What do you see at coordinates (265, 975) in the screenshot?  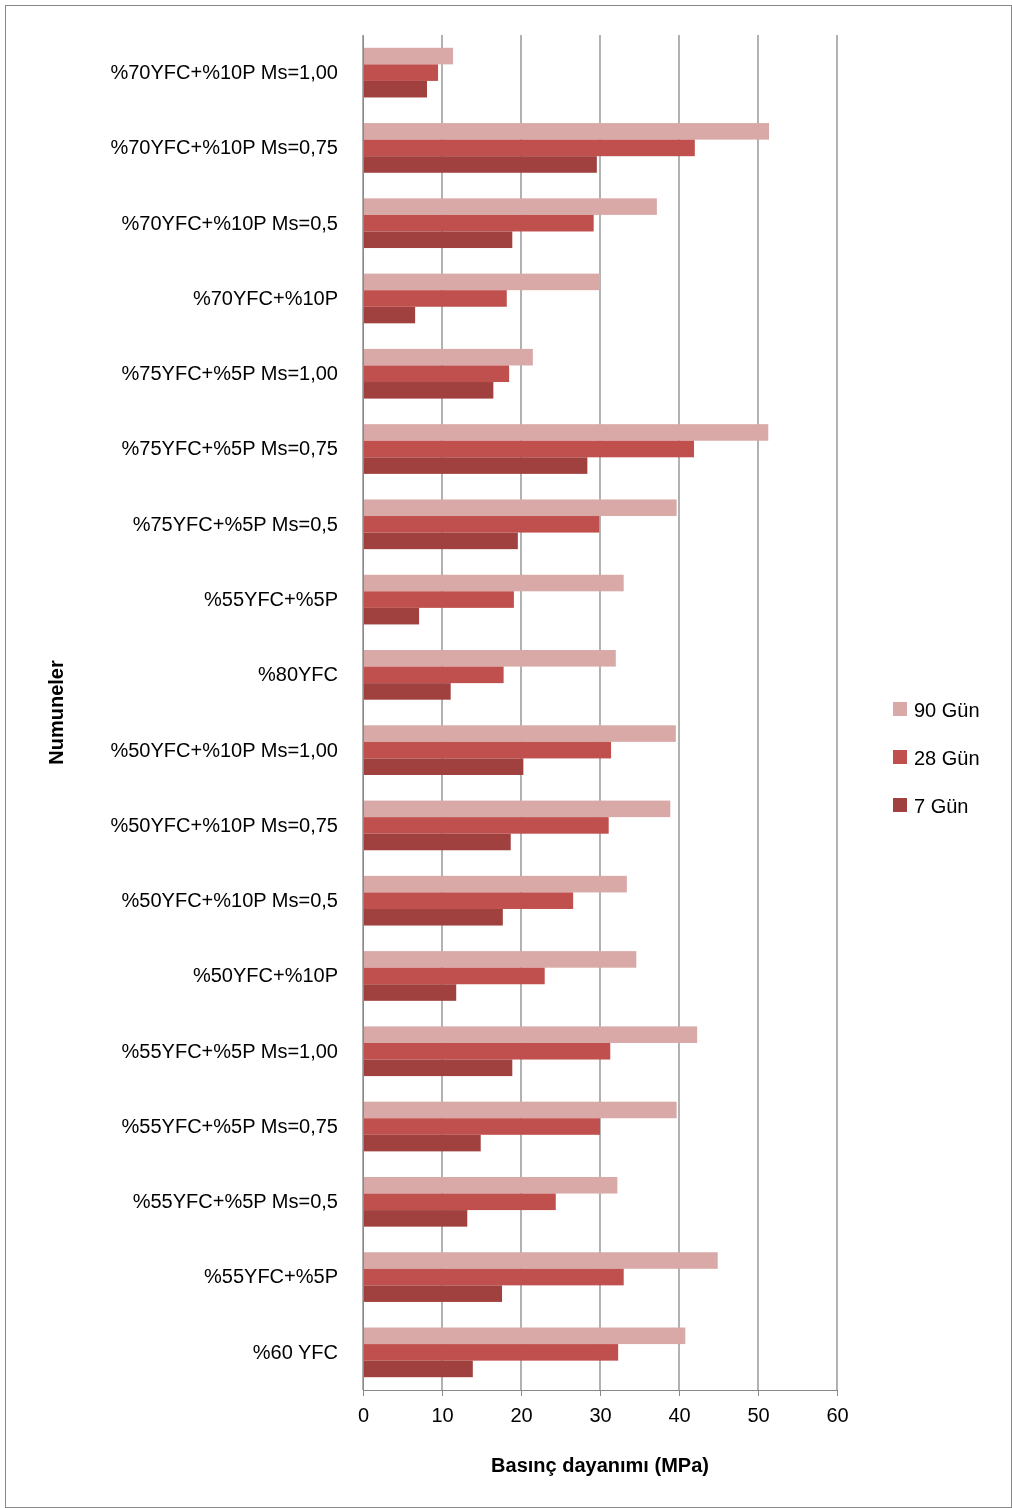 I see `y-tick-label: %50YFC+%10P` at bounding box center [265, 975].